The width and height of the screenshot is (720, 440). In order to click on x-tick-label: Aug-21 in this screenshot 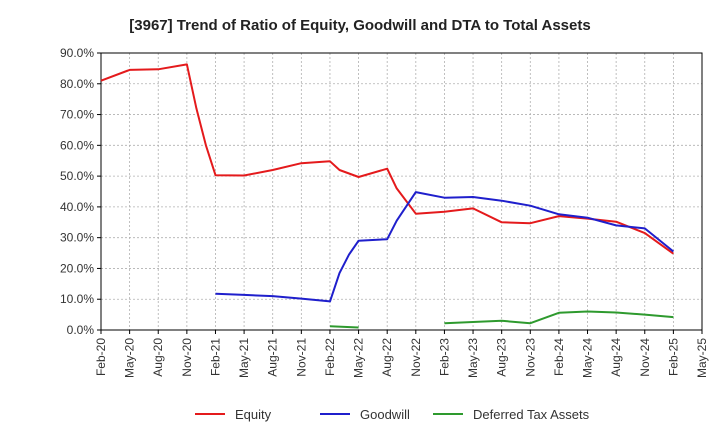, I will do `click(273, 357)`.